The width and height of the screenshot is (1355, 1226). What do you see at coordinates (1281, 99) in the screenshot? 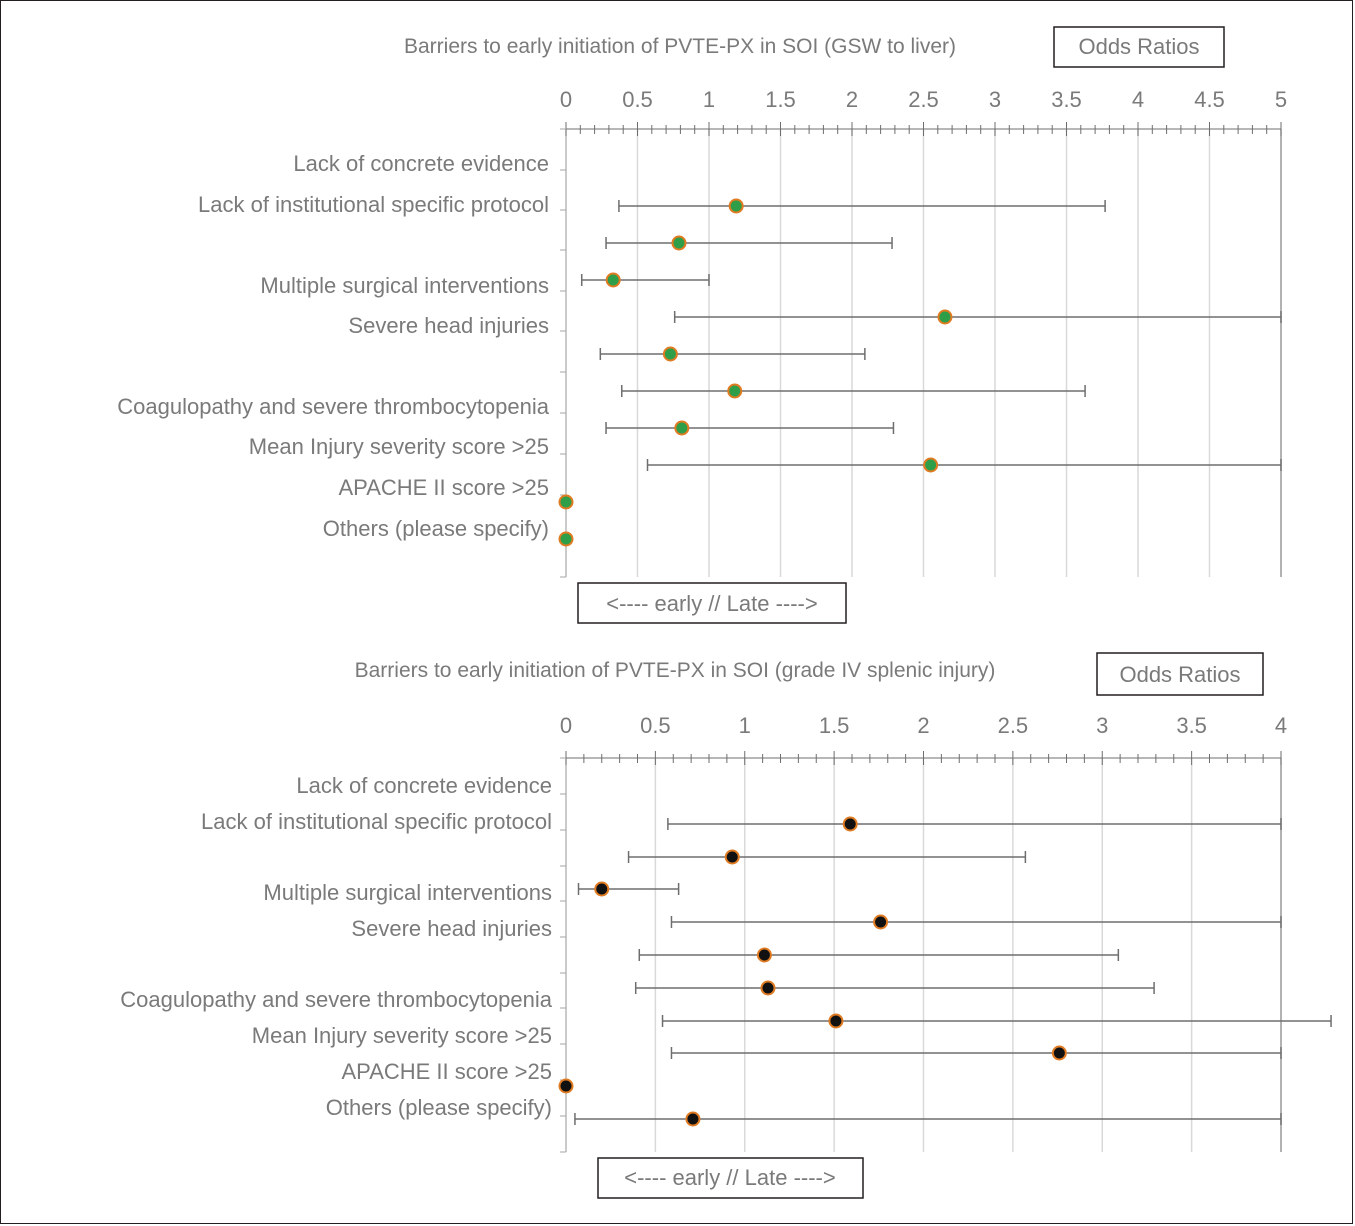
I see `x-tick-label: 5` at bounding box center [1281, 99].